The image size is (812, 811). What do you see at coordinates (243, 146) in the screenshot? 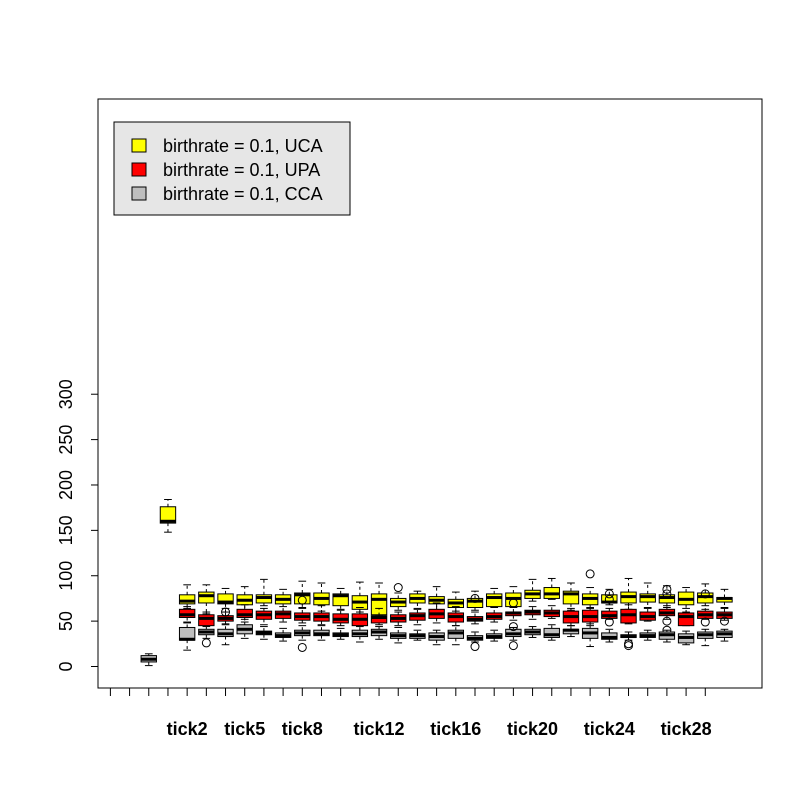
I see `legend-label-uca: birthrate = 0.1, UCA` at bounding box center [243, 146].